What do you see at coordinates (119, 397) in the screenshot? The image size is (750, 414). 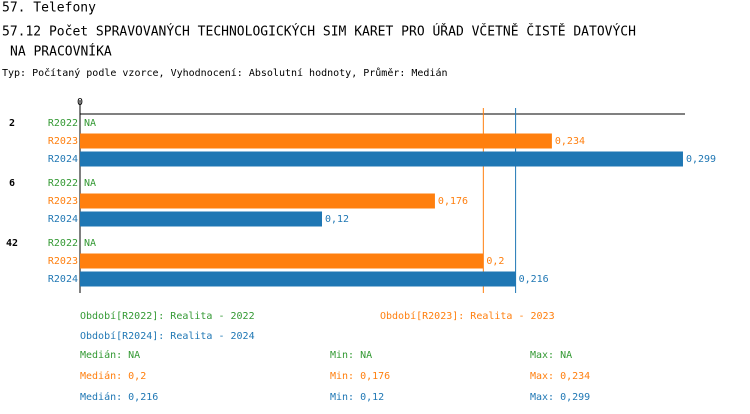 I see `stat-label: Medián: 0,216` at bounding box center [119, 397].